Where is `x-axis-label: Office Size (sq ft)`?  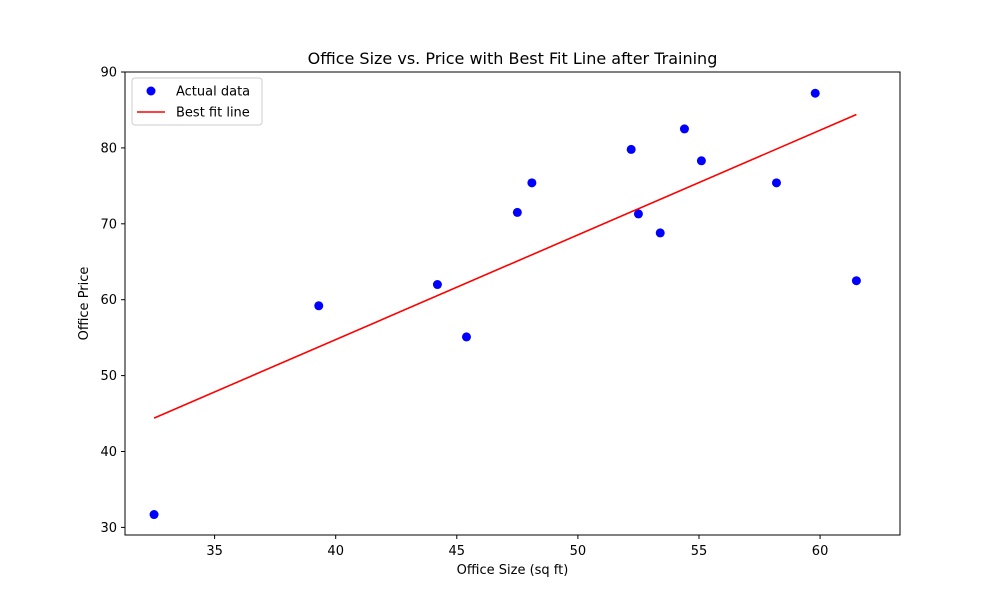
x-axis-label: Office Size (sq ft) is located at coordinates (513, 570).